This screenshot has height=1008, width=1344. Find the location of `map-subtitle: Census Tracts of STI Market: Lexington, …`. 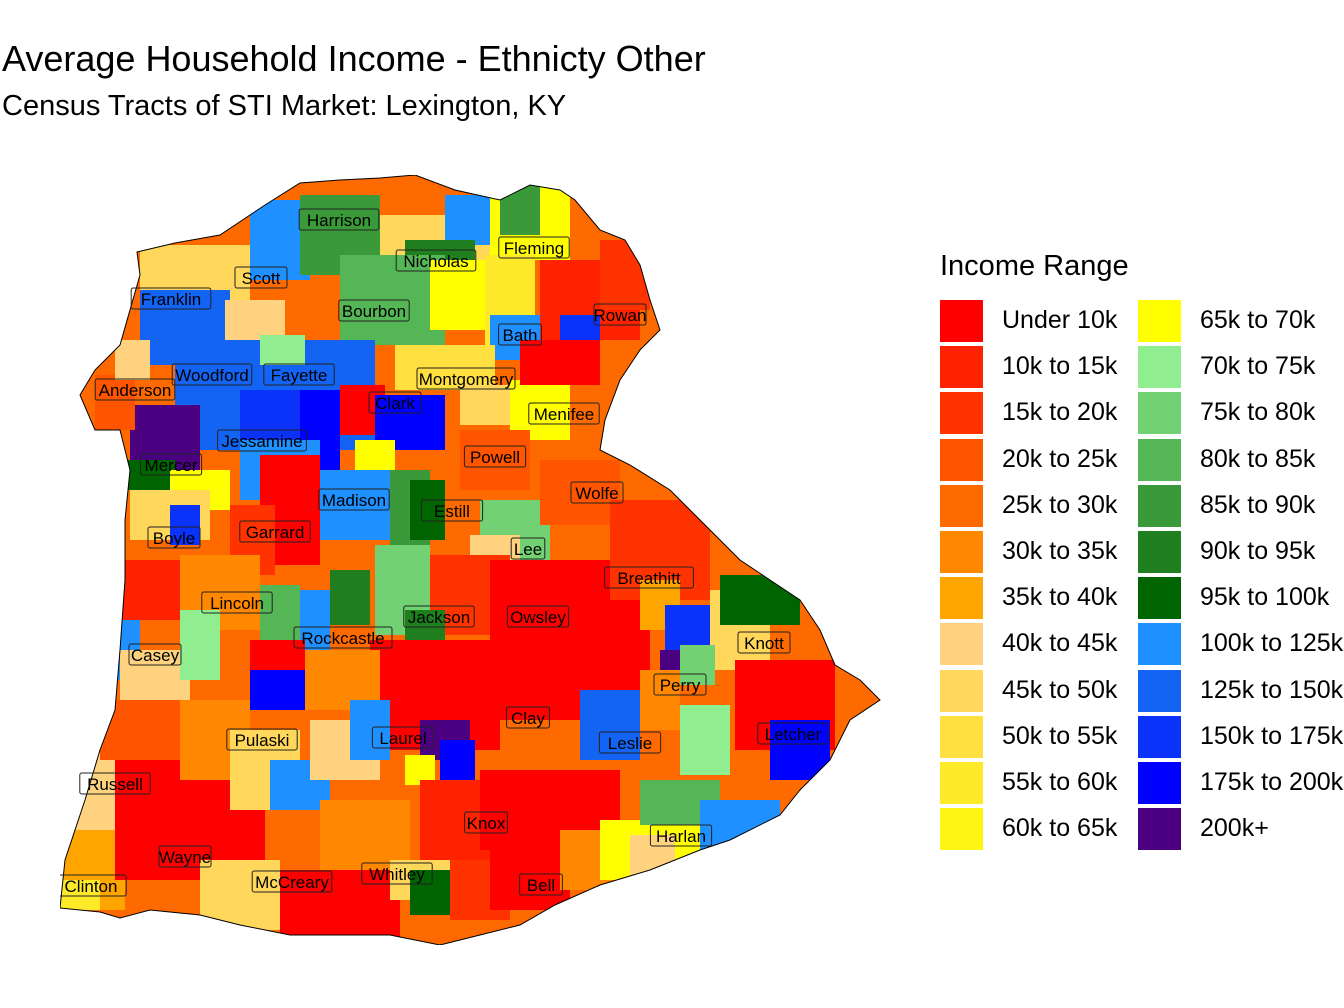

map-subtitle: Census Tracts of STI Market: Lexington, … is located at coordinates (284, 106).